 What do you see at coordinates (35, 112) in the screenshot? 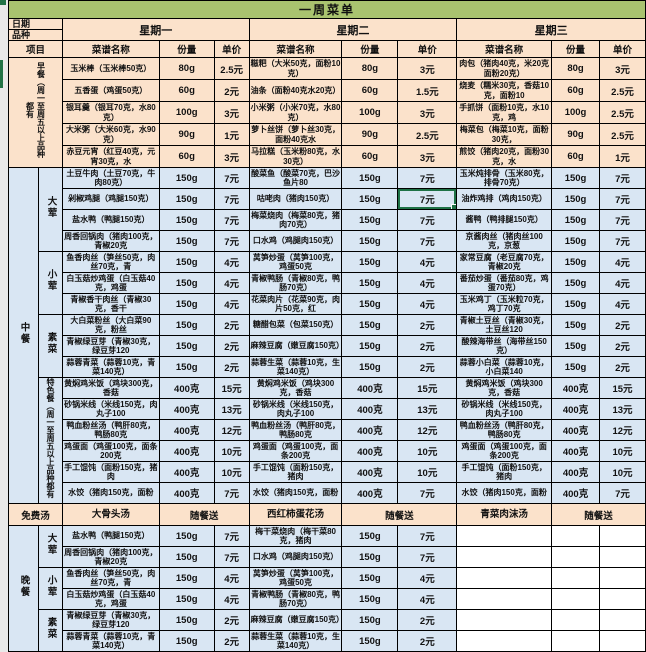
I see `section-label-breakfast: 早餐（周一至周五以上品种都有` at bounding box center [35, 112].